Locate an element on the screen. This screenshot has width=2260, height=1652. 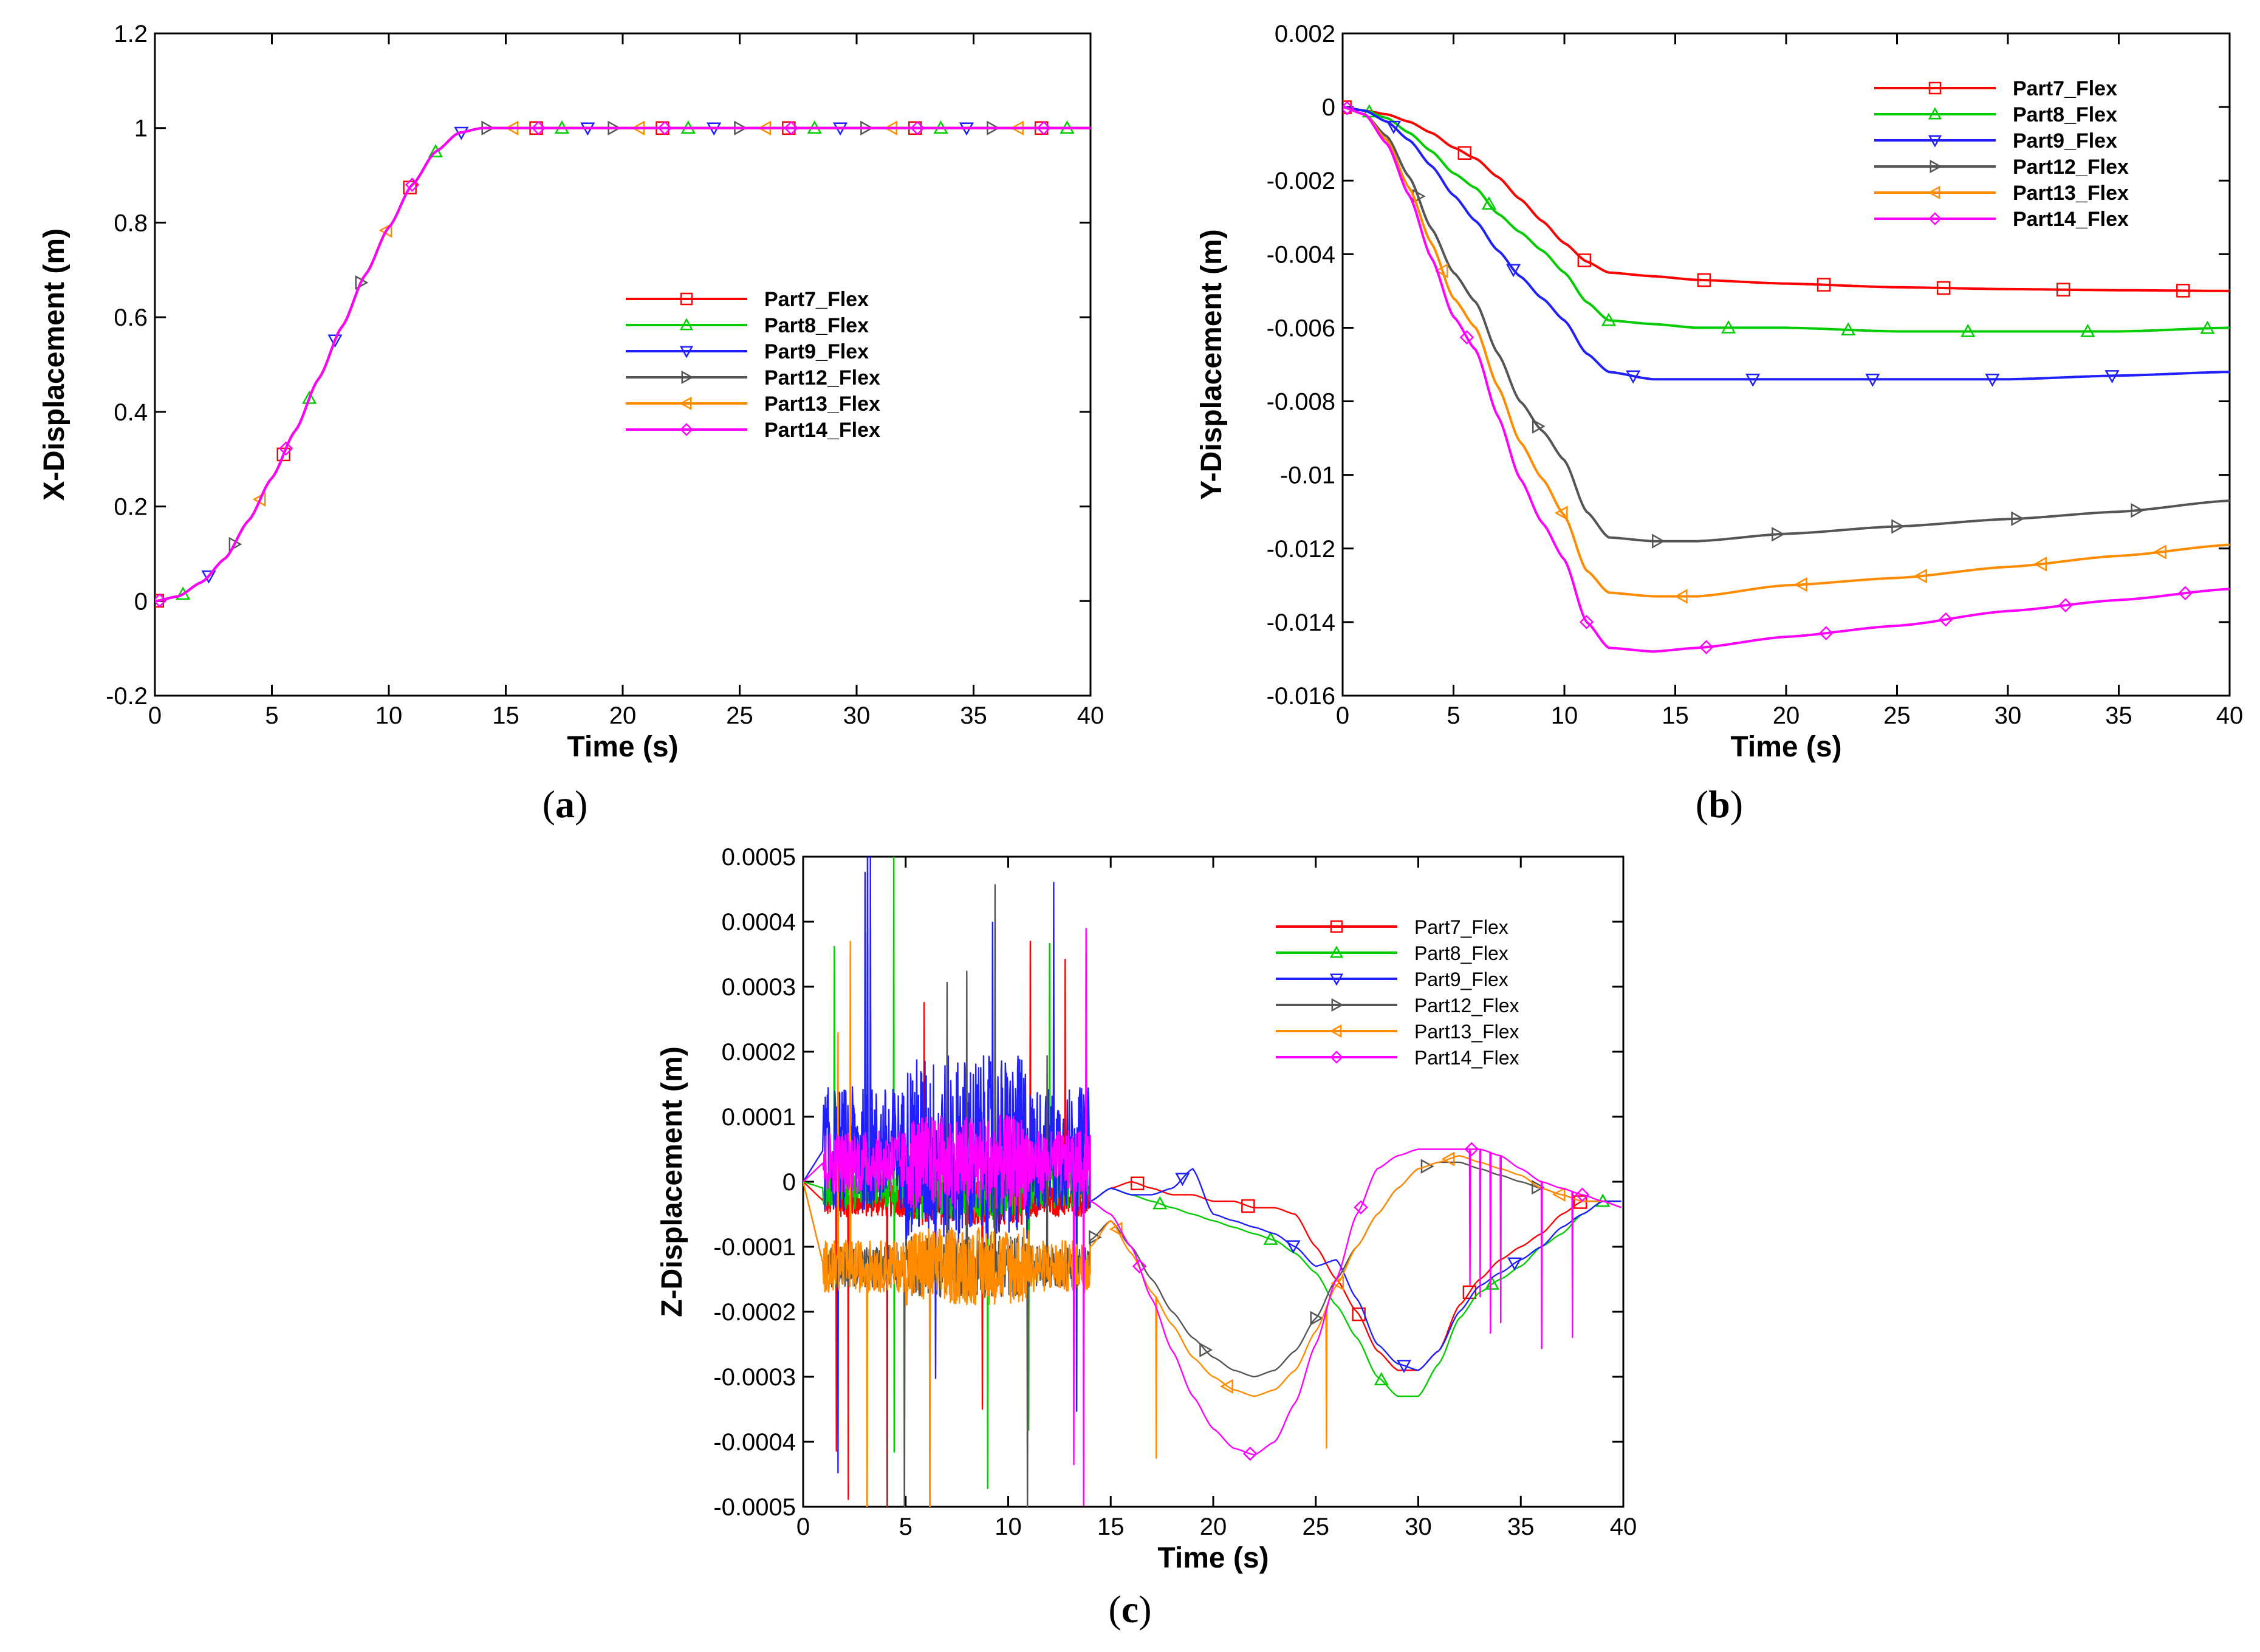
x-tick-label: 30 is located at coordinates (1418, 1526).